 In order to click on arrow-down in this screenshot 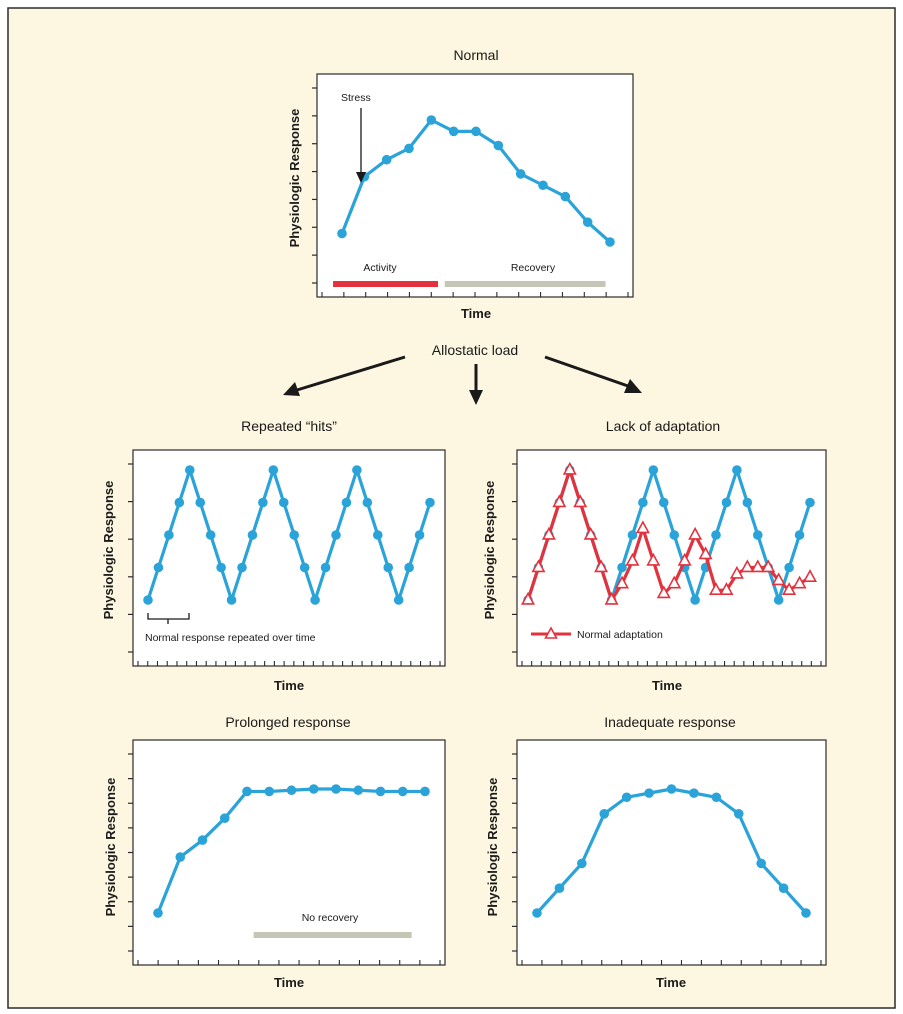, I will do `click(476, 384)`.